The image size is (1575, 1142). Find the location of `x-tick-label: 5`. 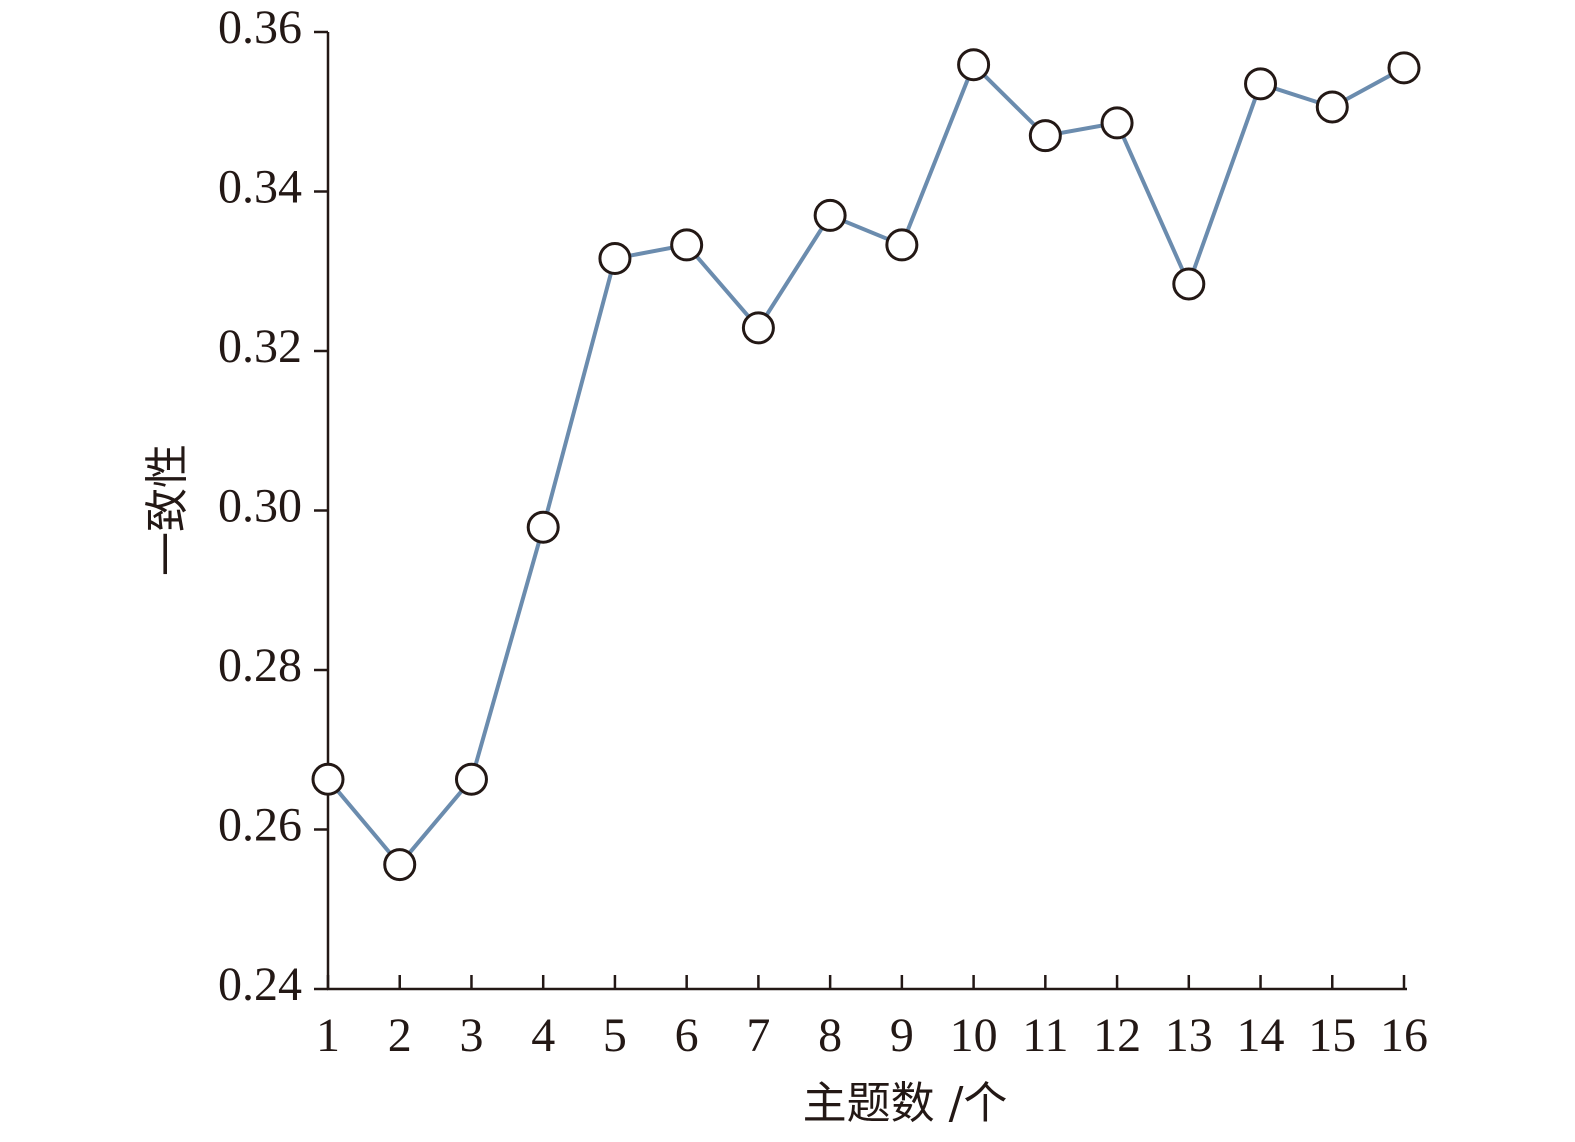

x-tick-label: 5 is located at coordinates (615, 1035).